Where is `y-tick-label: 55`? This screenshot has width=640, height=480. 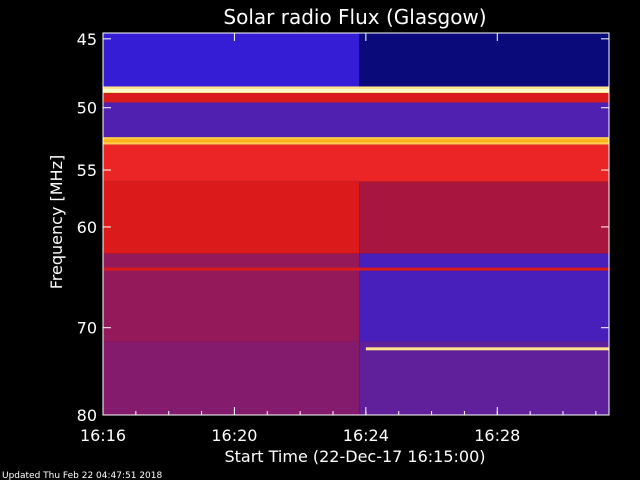
y-tick-label: 55 is located at coordinates (87, 170).